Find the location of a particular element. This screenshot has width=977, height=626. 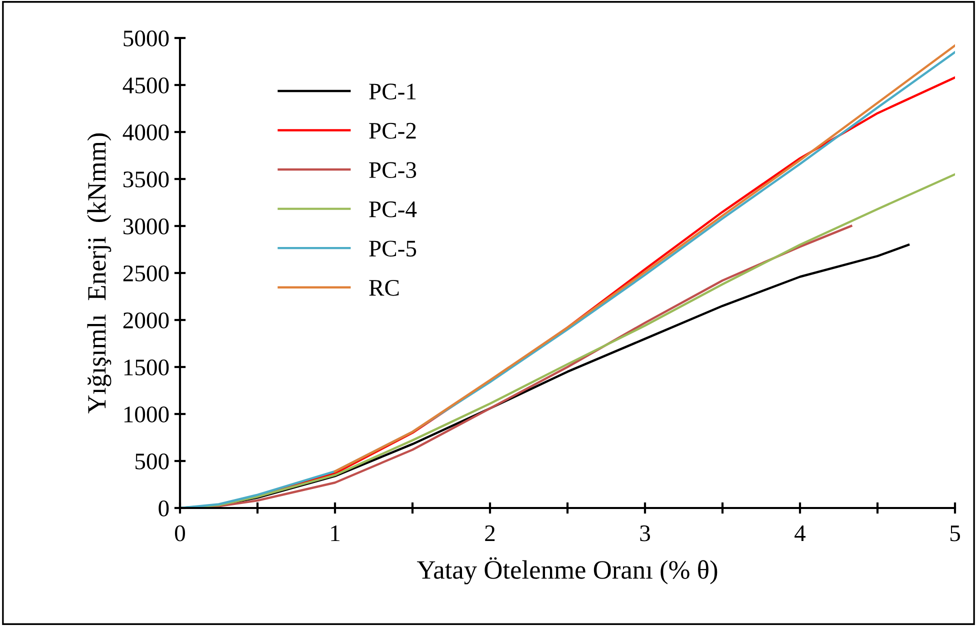

legend-label: PC-1 is located at coordinates (392, 92).